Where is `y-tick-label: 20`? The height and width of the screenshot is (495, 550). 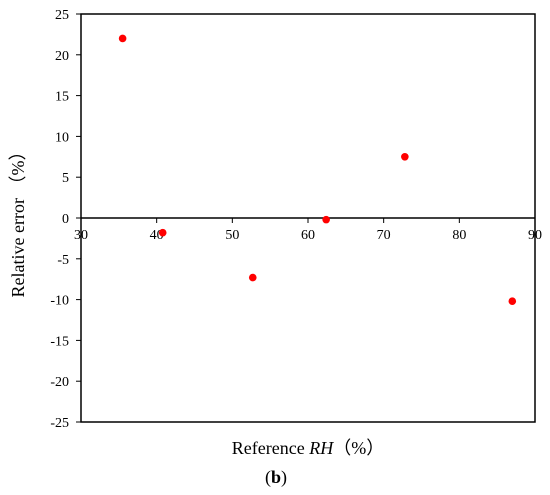 y-tick-label: 20 is located at coordinates (62, 56).